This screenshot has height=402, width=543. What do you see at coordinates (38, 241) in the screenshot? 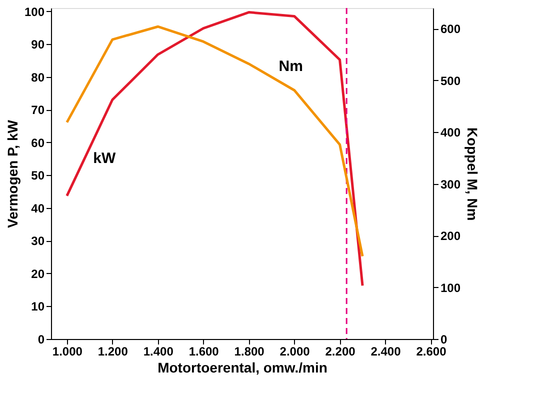
I see `y-tick-label: 30` at bounding box center [38, 241].